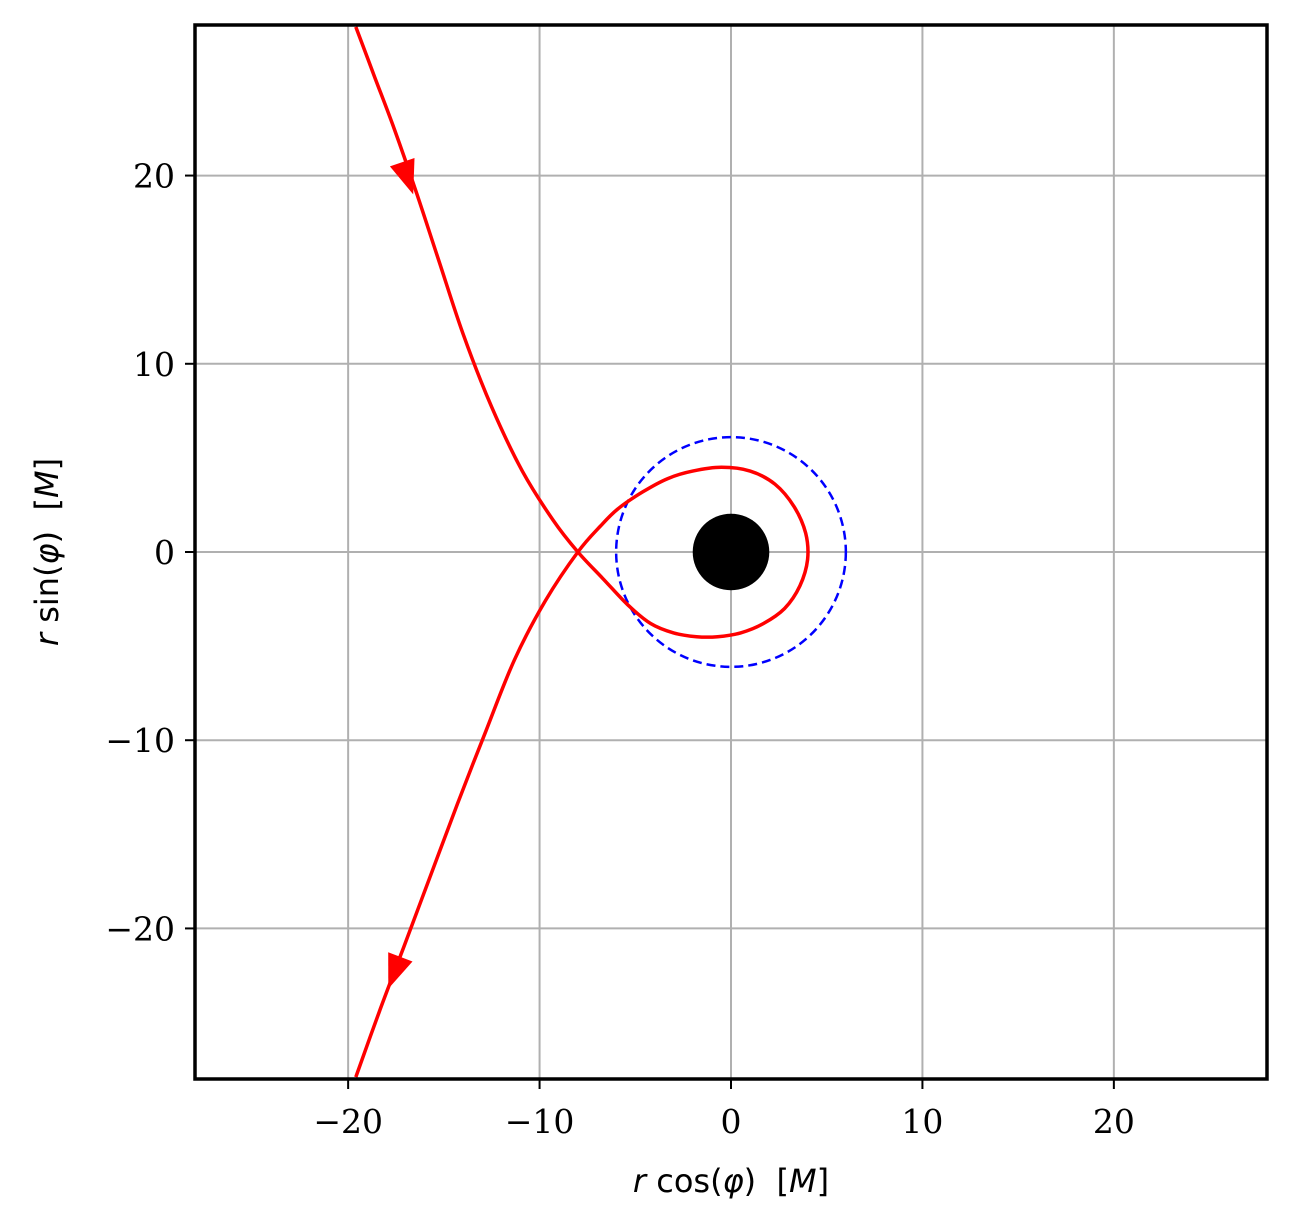  I want to click on trajectory-arrows, so click(401, 573).